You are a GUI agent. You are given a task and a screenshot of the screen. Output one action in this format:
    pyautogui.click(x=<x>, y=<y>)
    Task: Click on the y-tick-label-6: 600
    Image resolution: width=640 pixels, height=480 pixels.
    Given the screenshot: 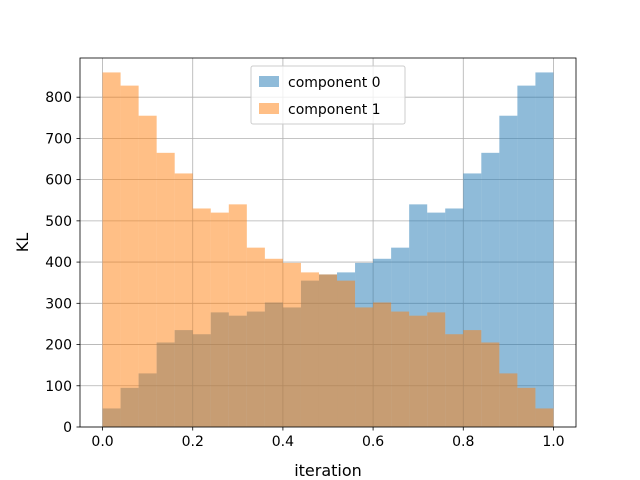 What is the action you would take?
    pyautogui.click(x=58, y=181)
    